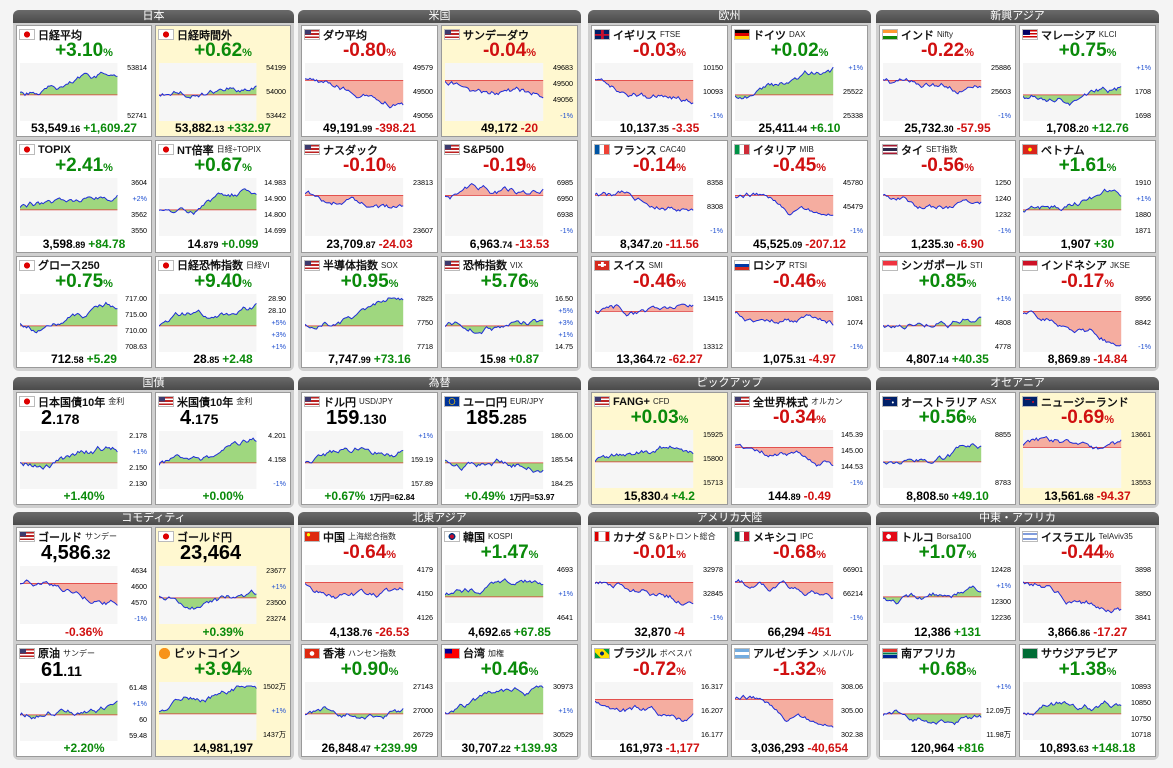 The height and width of the screenshot is (768, 1173). I want to click on price-chart: 12428 +1% 12300 12236, so click(947, 594).